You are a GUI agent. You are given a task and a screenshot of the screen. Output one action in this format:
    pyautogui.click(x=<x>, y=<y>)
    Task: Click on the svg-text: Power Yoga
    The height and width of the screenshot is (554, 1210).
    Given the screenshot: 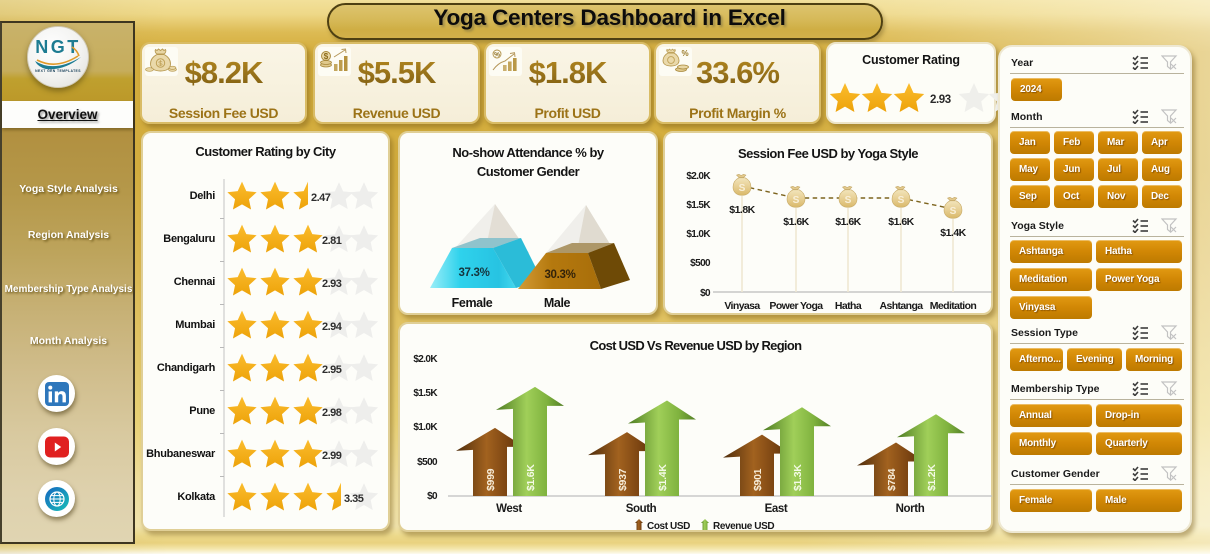 What is the action you would take?
    pyautogui.click(x=796, y=306)
    